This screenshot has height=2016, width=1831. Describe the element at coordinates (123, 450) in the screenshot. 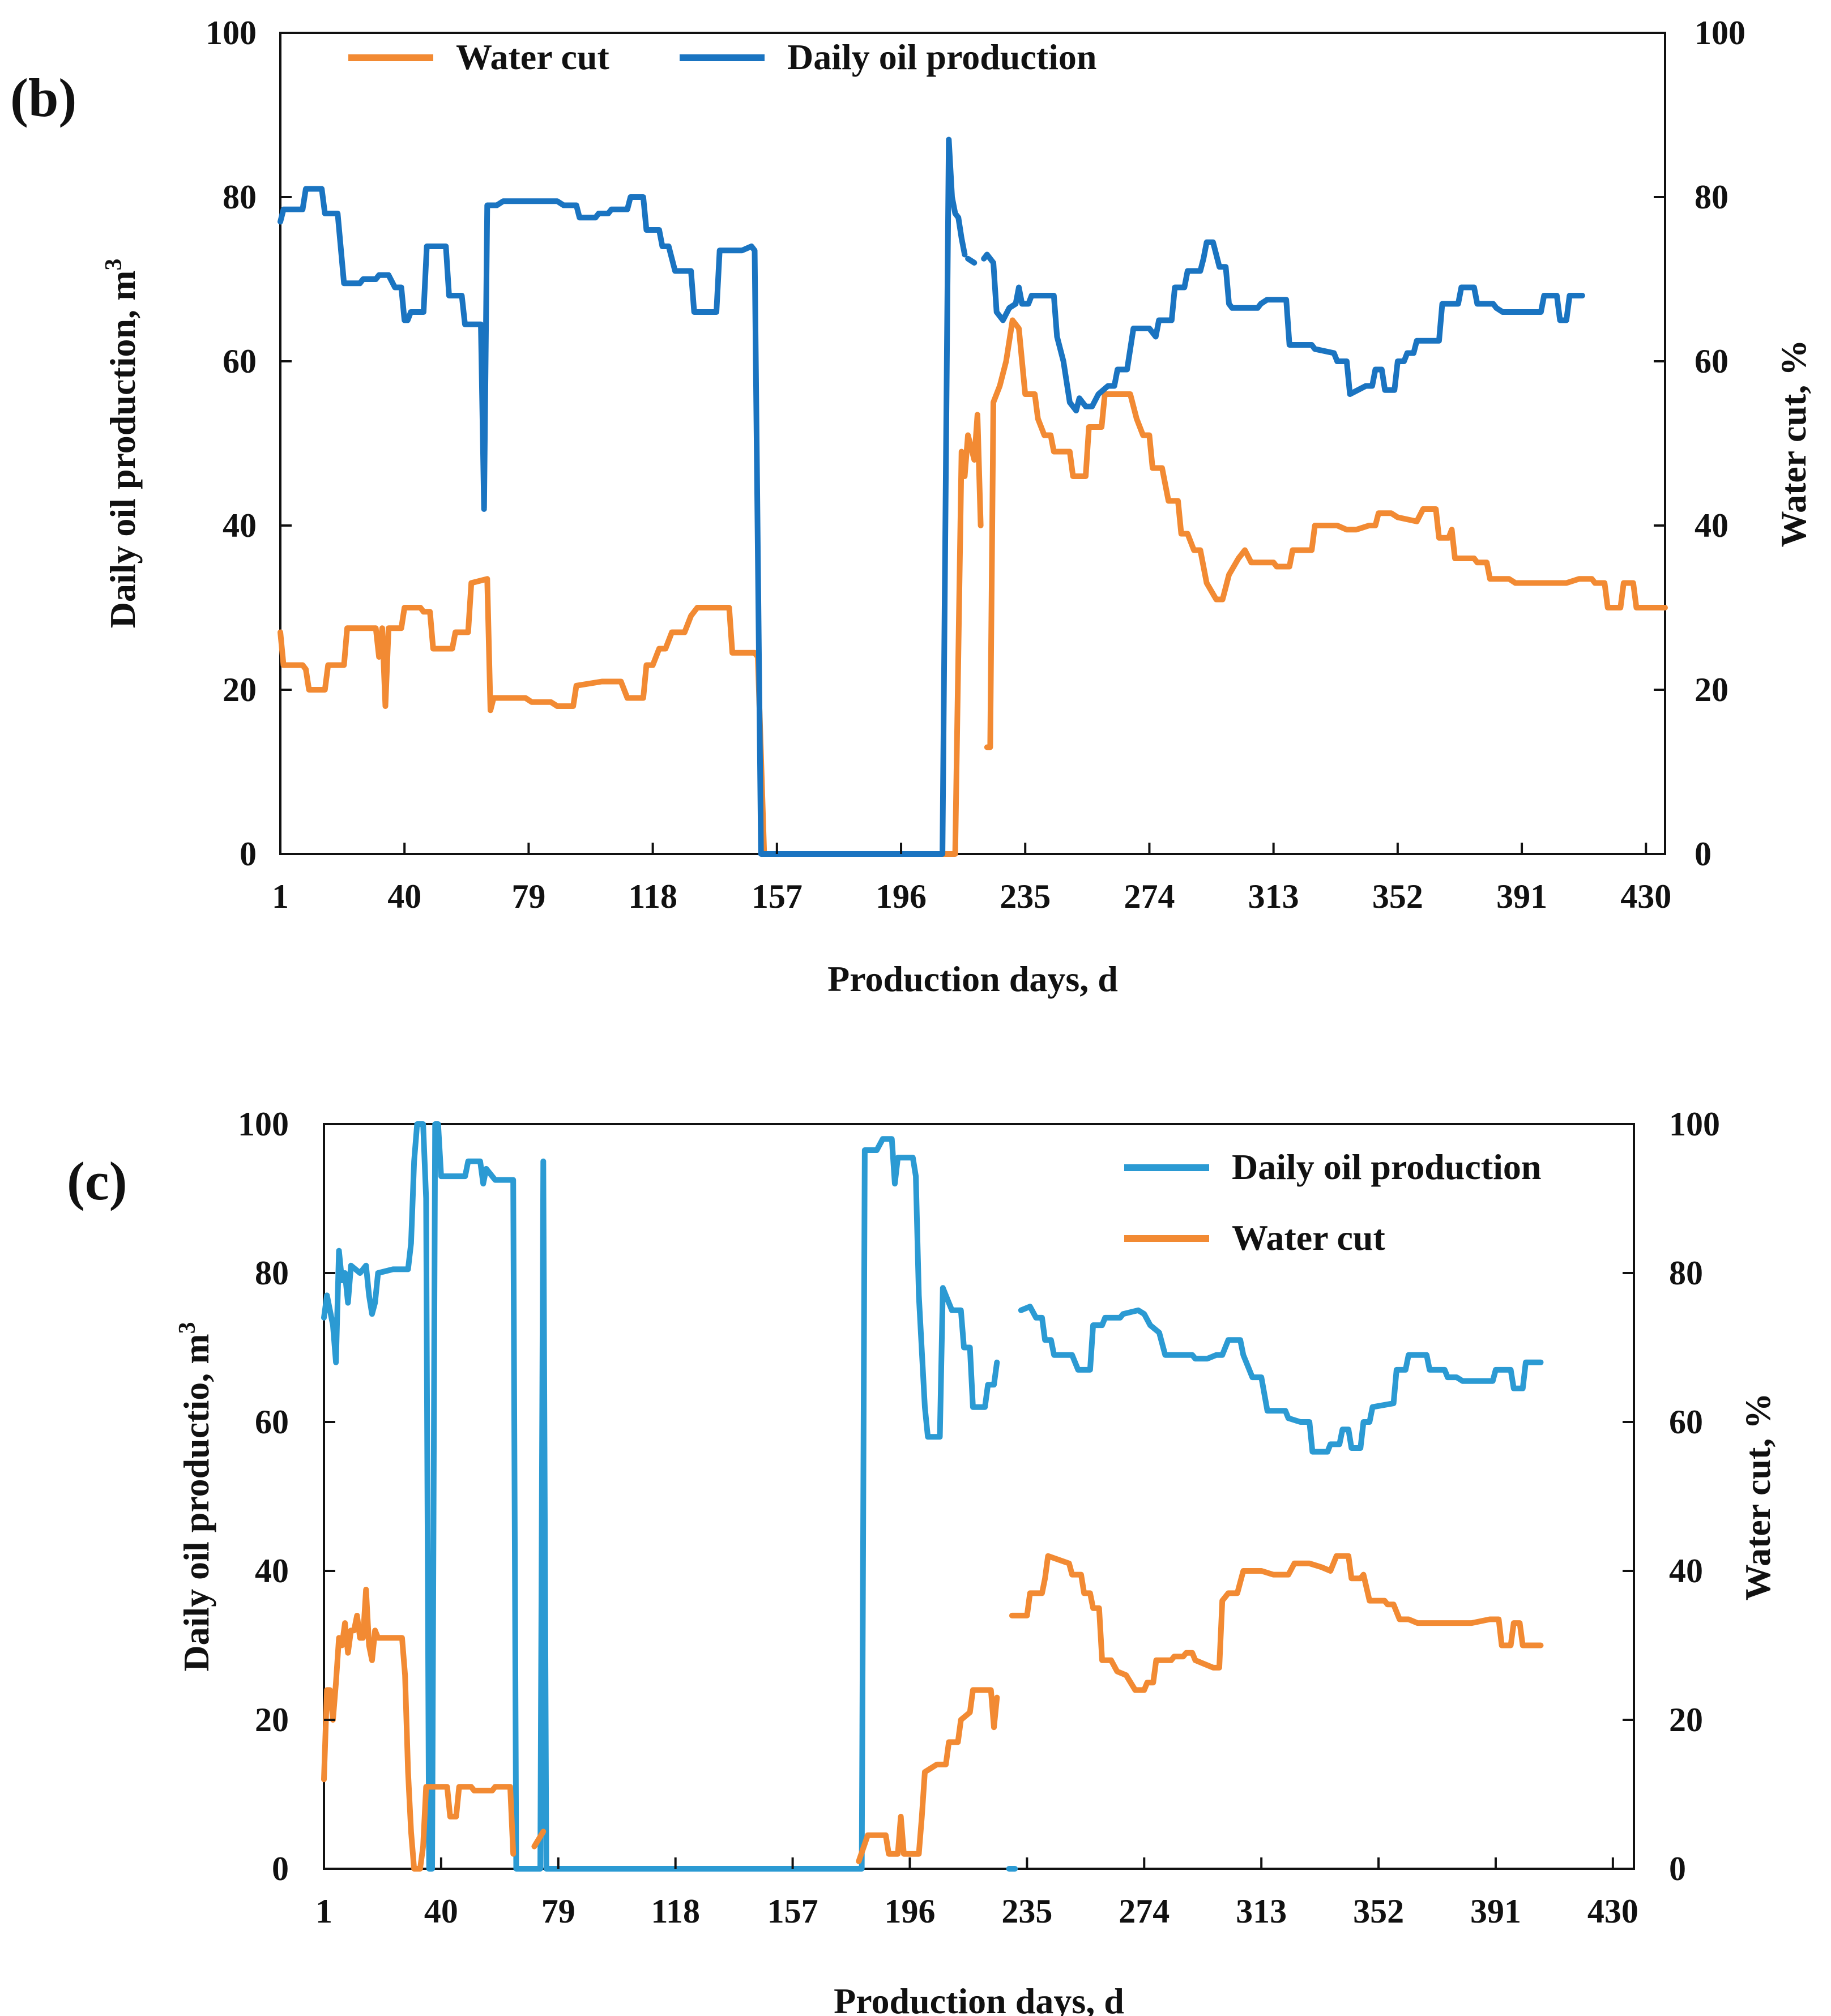

I see `y-left-axis-title-text: Daily oil production, m` at that location.